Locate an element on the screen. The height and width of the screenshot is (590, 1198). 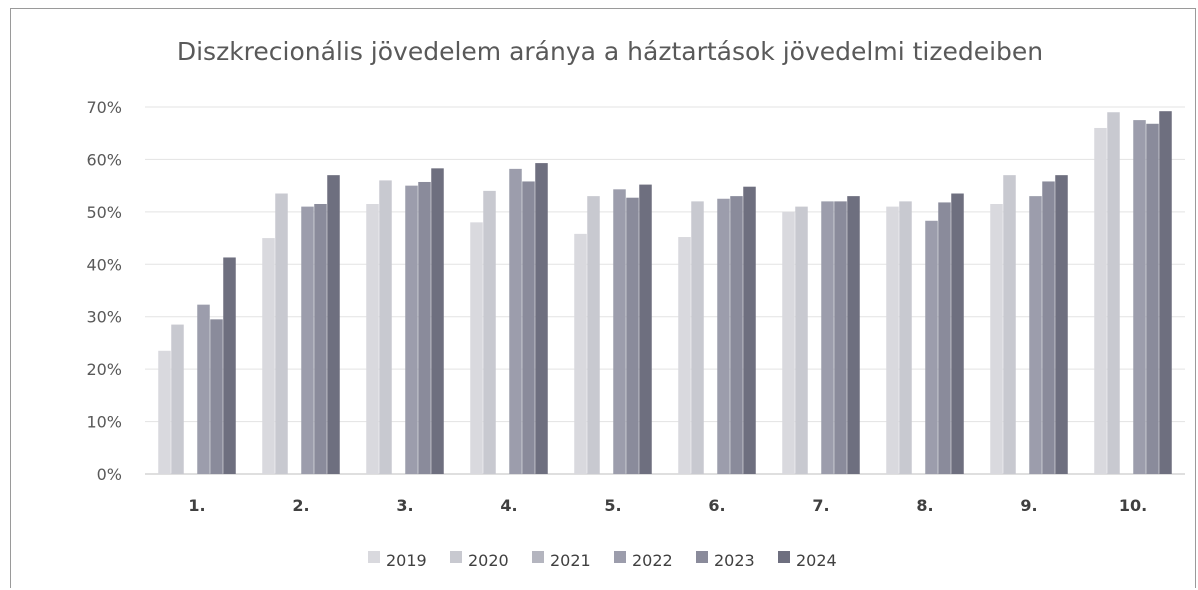
y-tick-label: 30% is located at coordinates (104, 317).